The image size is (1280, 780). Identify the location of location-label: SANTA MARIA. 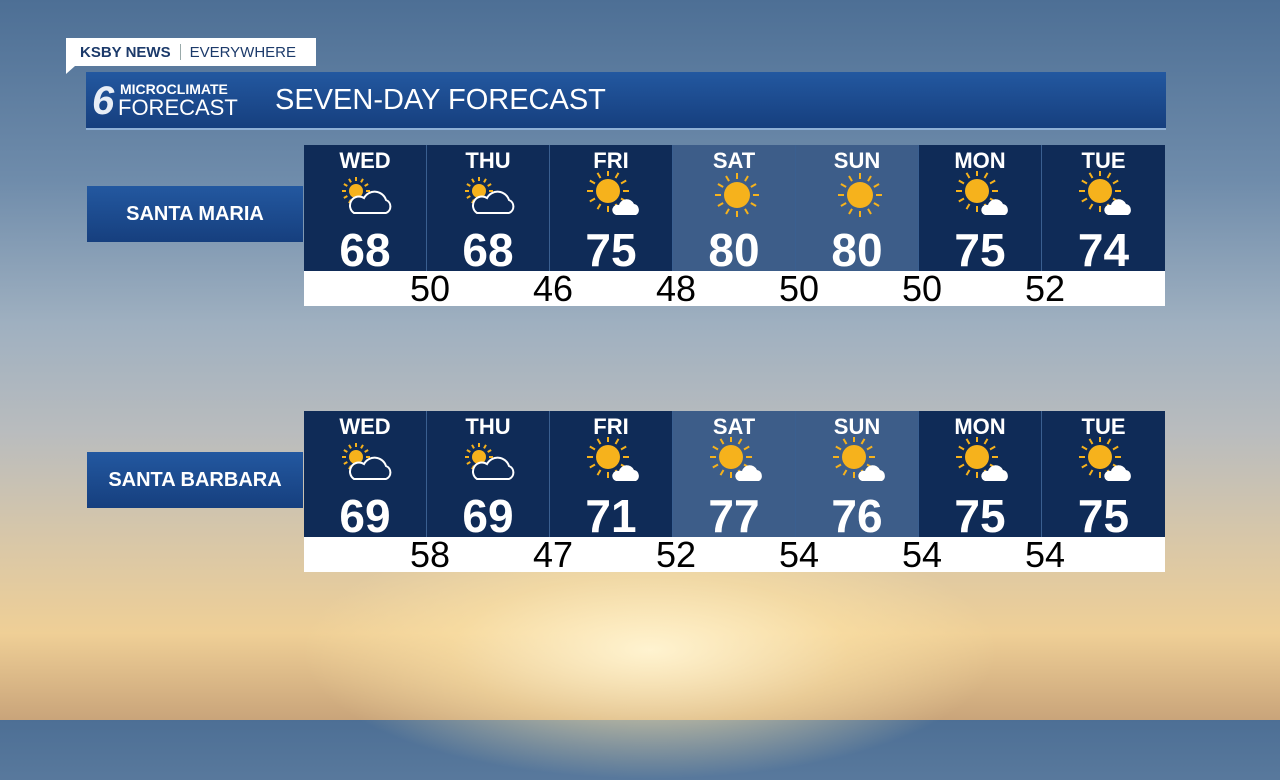
(195, 214).